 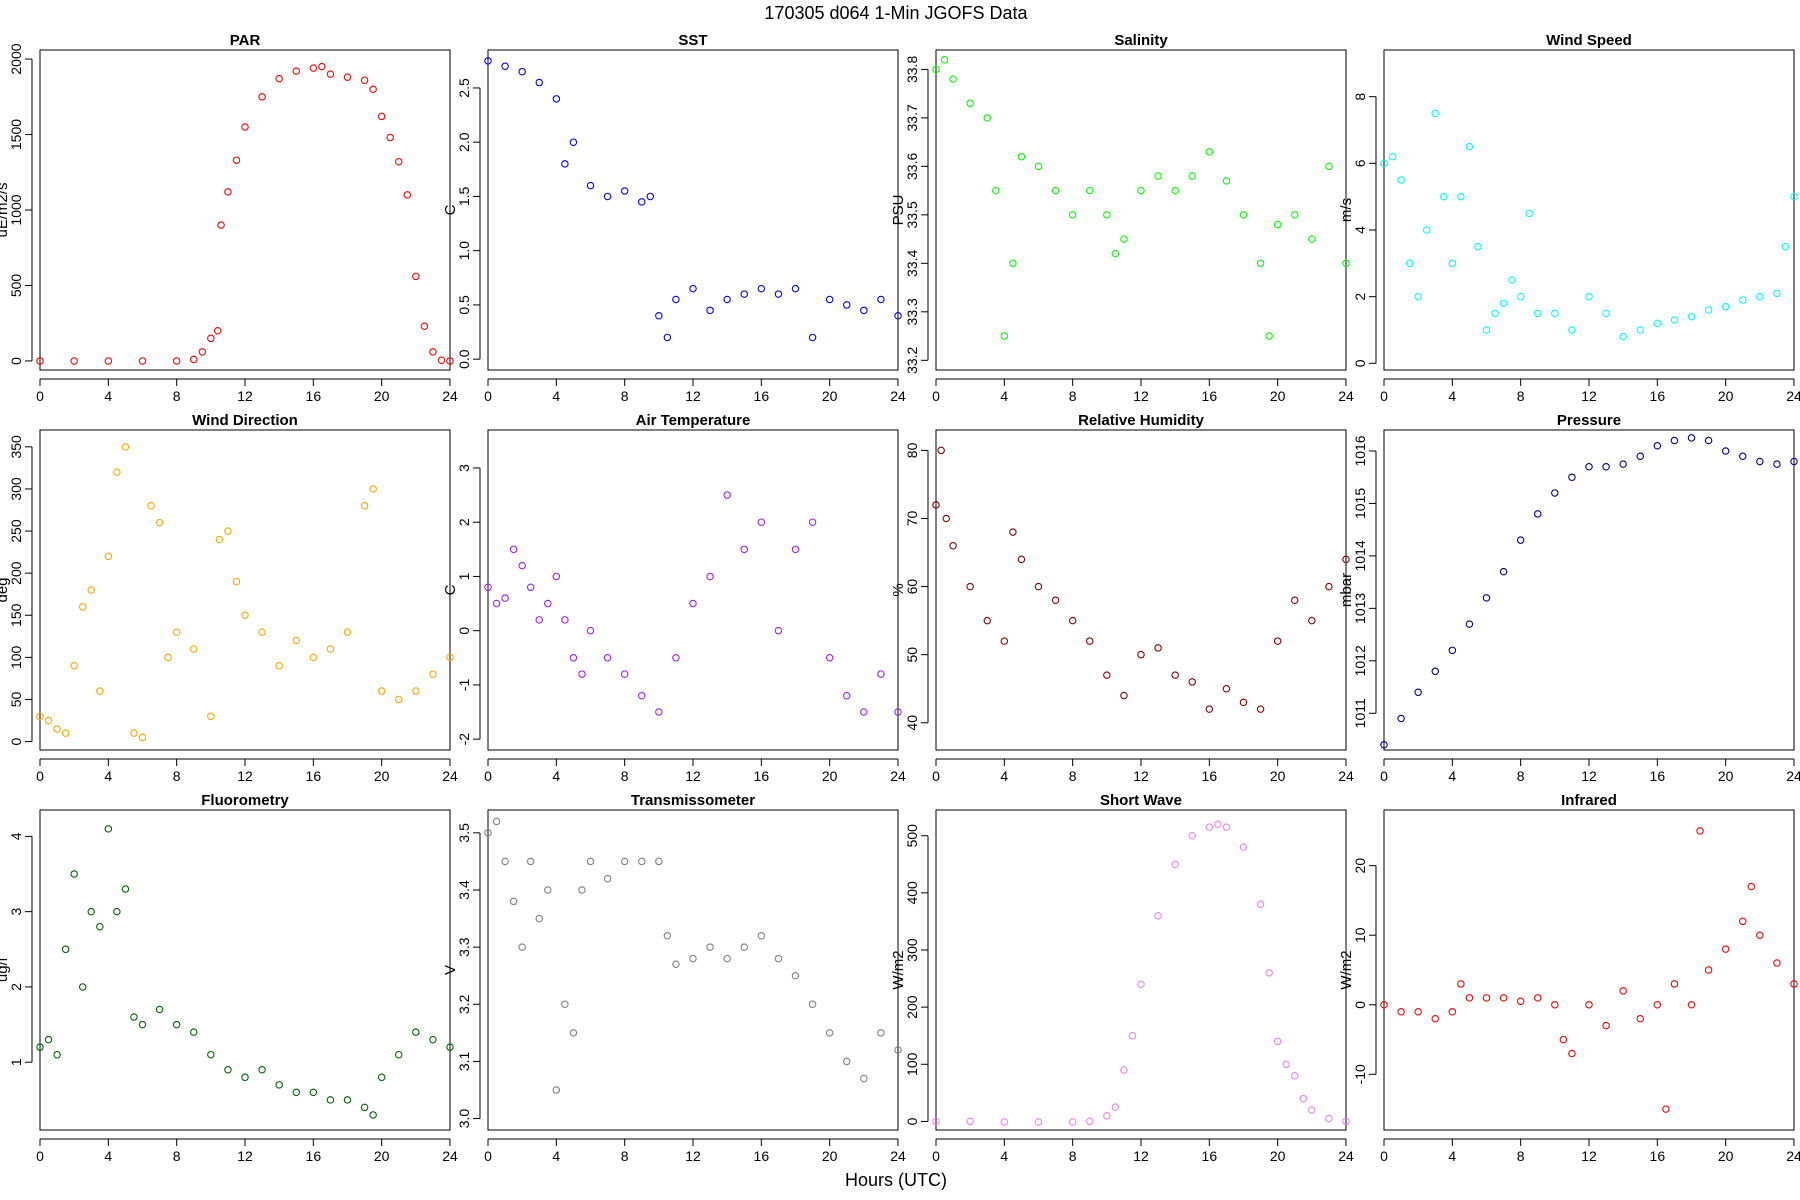 I want to click on y-tick-label: 2, so click(x=16, y=987).